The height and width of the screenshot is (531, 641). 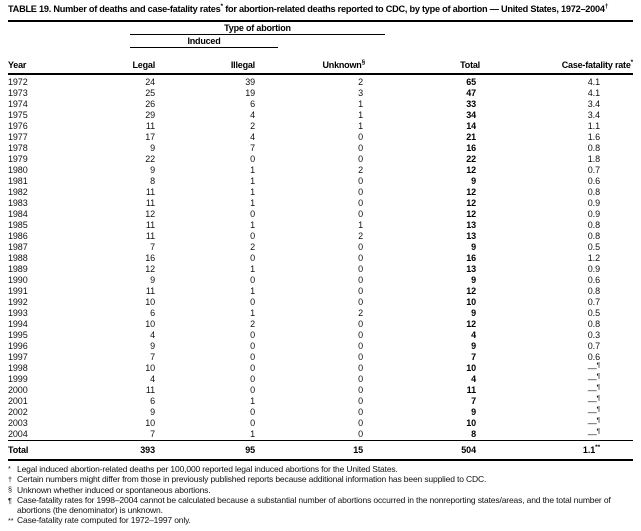 I want to click on table-row: 1982 11 1 0 12 0.8, so click(x=320, y=192).